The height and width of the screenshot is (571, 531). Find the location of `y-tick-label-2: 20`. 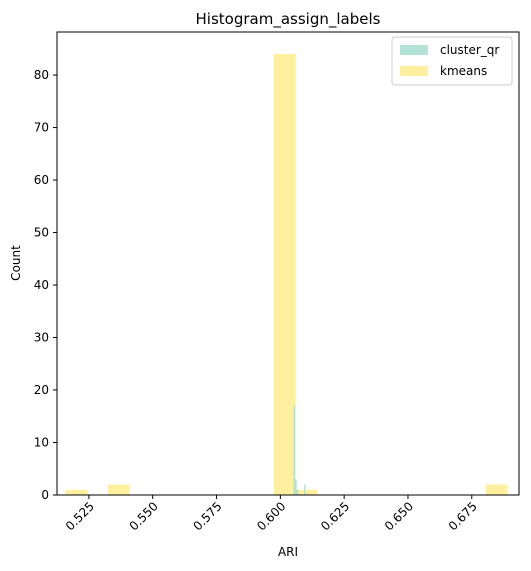

y-tick-label-2: 20 is located at coordinates (41, 390).